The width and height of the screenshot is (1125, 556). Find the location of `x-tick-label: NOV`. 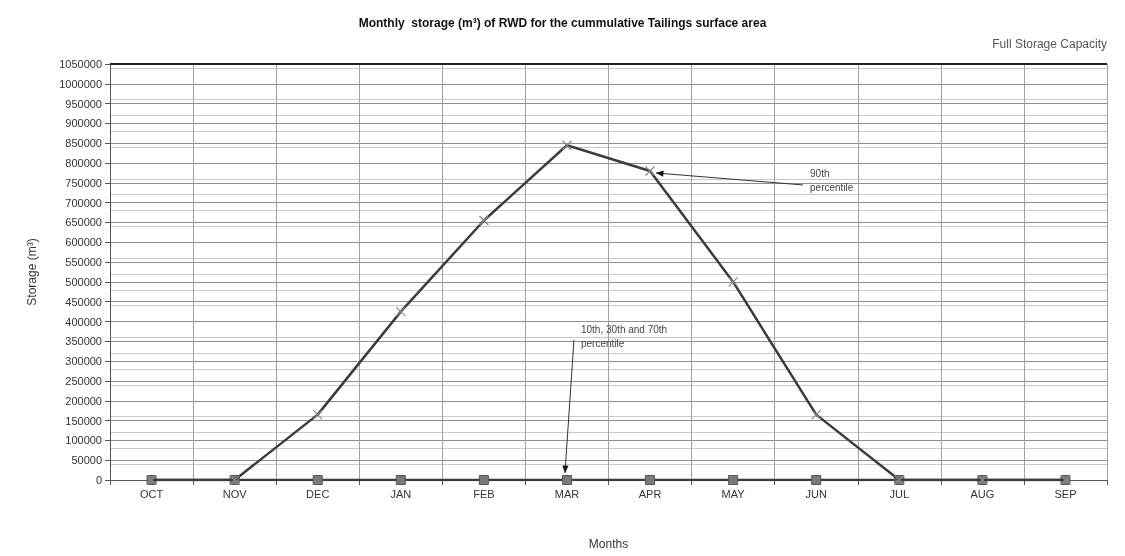

x-tick-label: NOV is located at coordinates (235, 493).